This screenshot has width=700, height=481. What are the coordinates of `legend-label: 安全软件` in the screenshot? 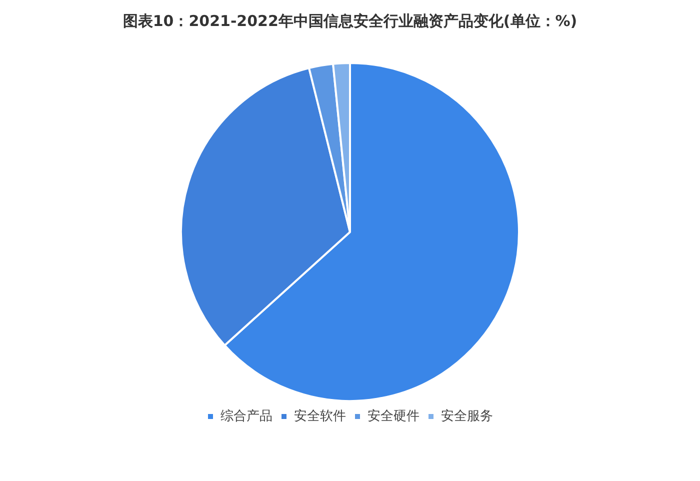 It's located at (320, 416).